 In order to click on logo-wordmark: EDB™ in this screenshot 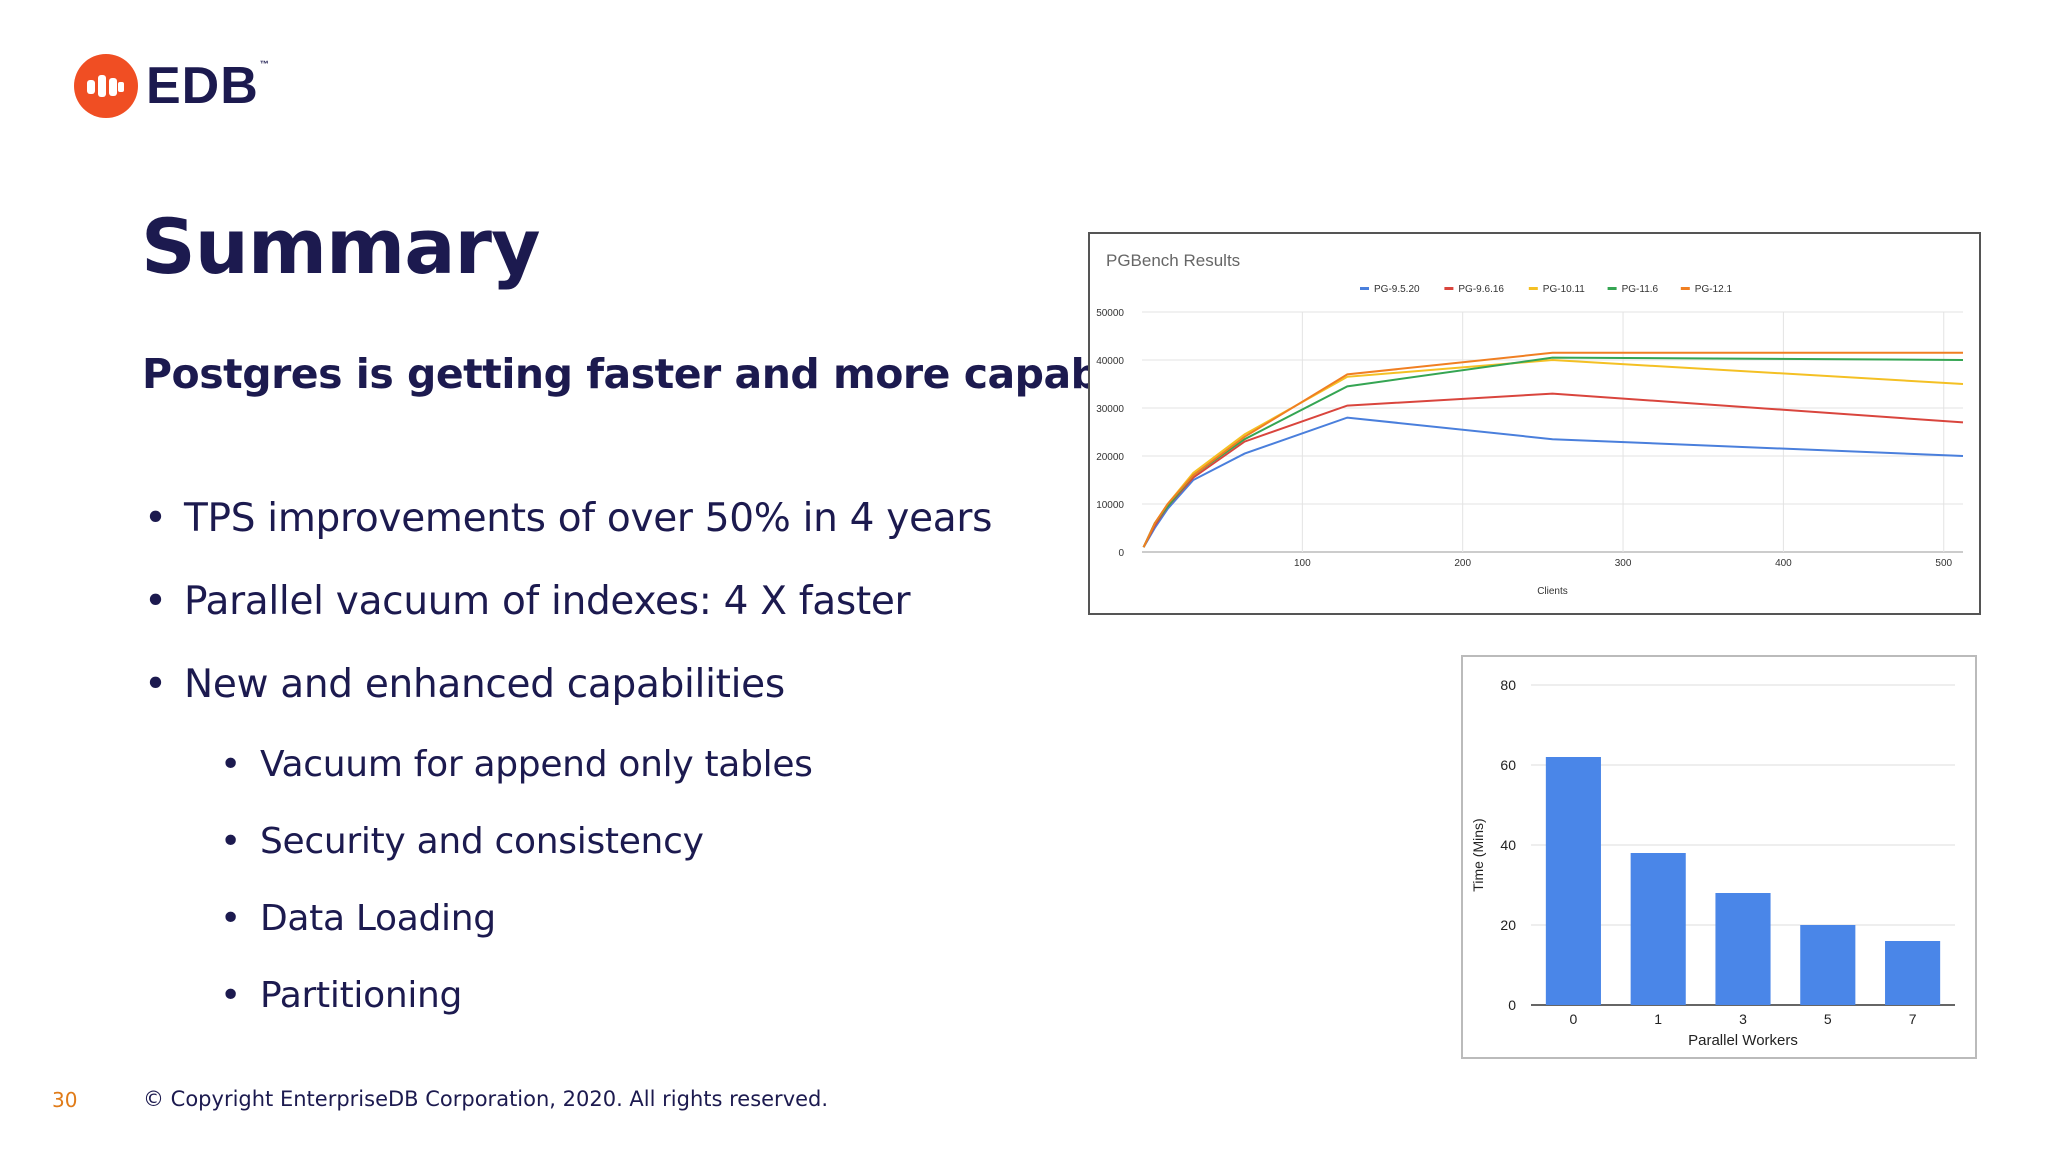, I will do `click(208, 86)`.